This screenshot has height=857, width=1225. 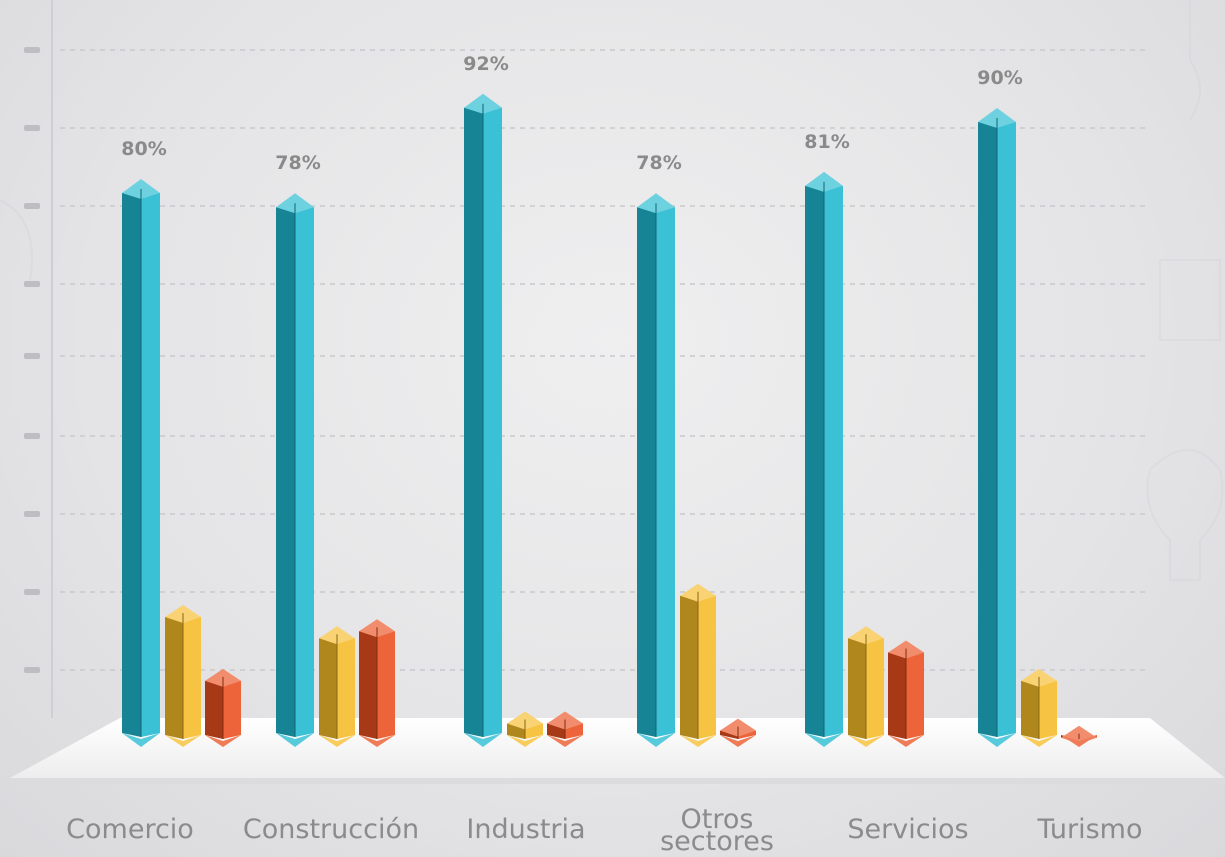 What do you see at coordinates (525, 829) in the screenshot?
I see `category-label: Industria` at bounding box center [525, 829].